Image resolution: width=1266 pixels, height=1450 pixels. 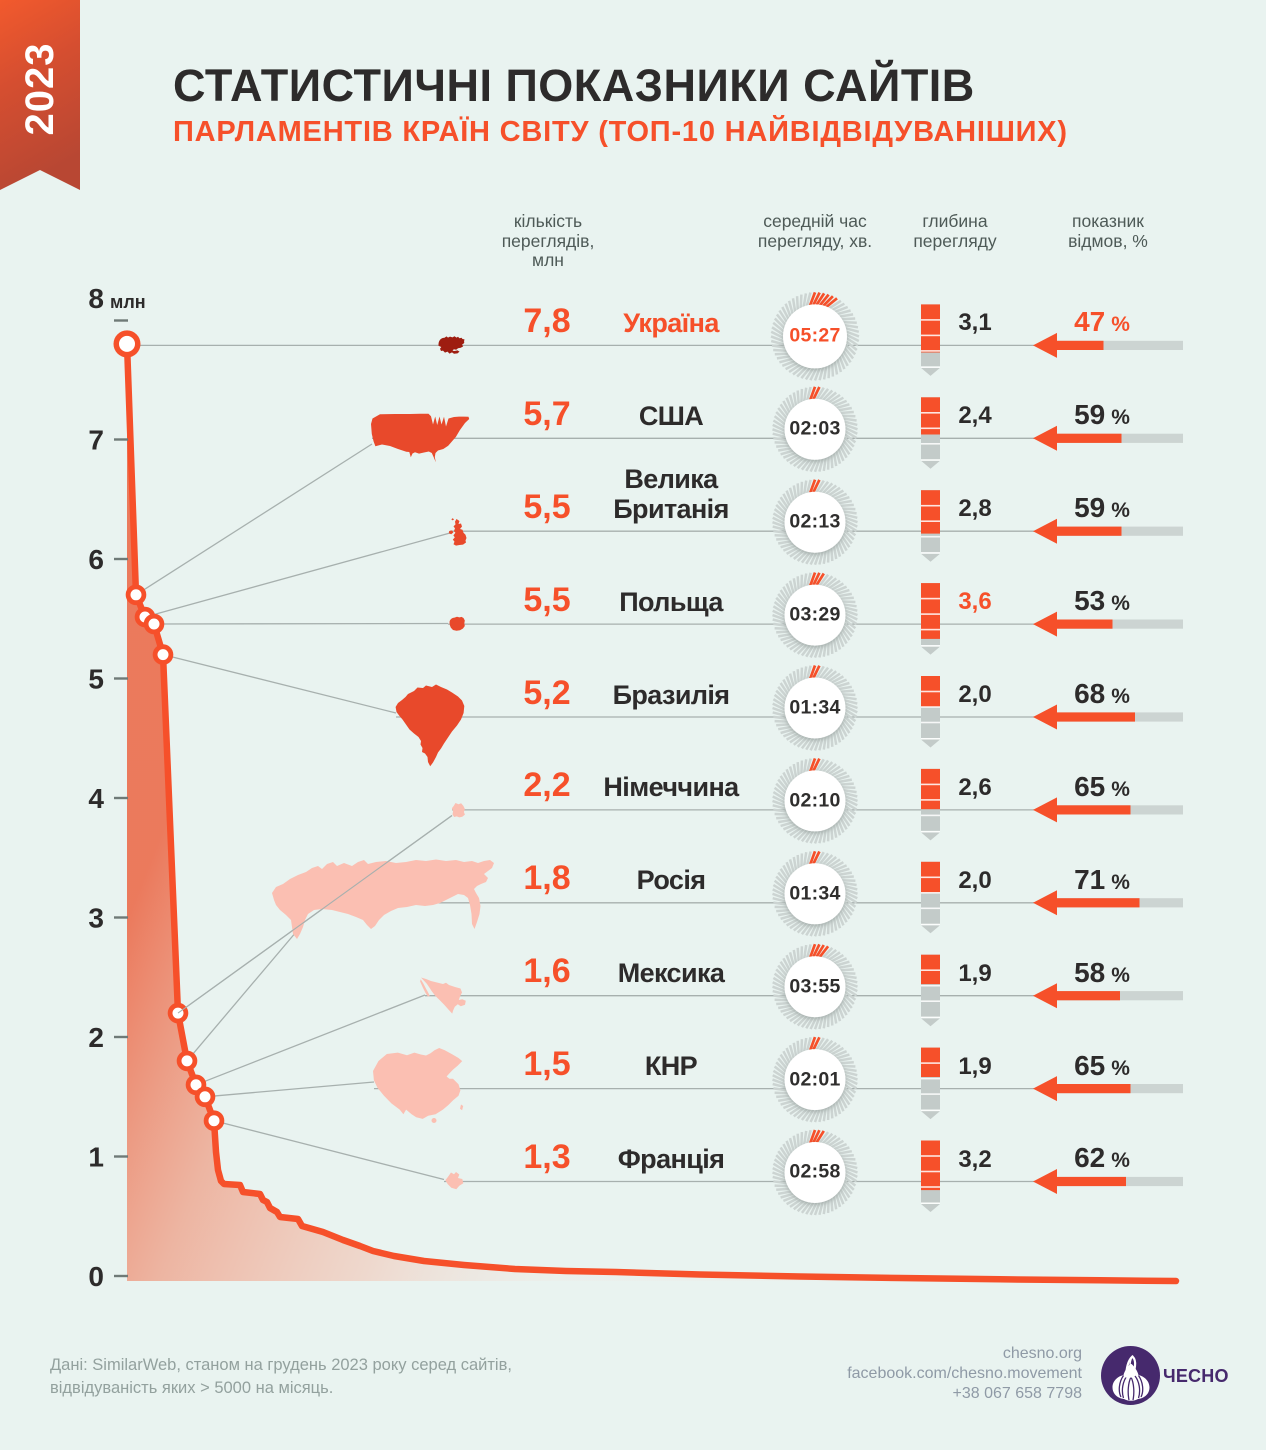 I want to click on svg-text: 1, so click(x=96, y=1157).